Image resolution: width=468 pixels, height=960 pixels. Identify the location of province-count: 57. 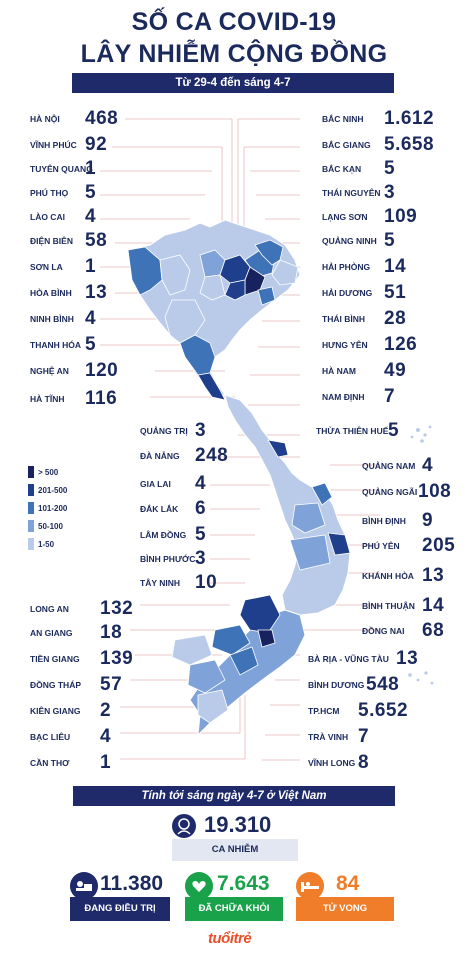
(111, 684).